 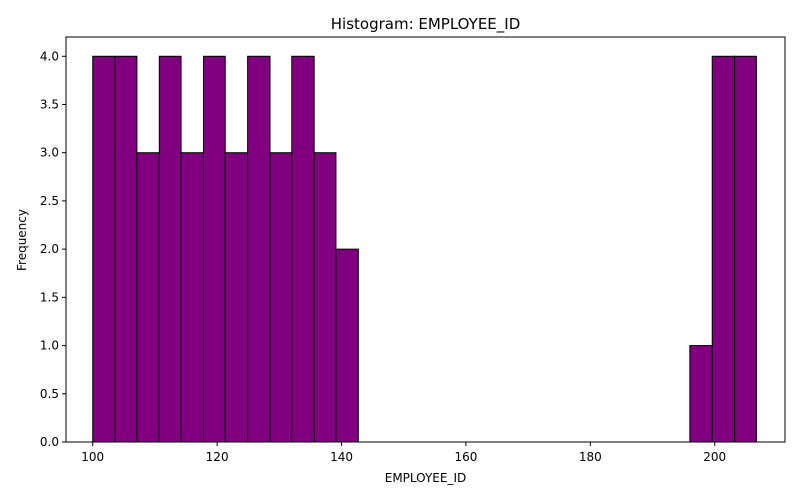 What do you see at coordinates (49, 56) in the screenshot?
I see `y-tick-label: 4.0` at bounding box center [49, 56].